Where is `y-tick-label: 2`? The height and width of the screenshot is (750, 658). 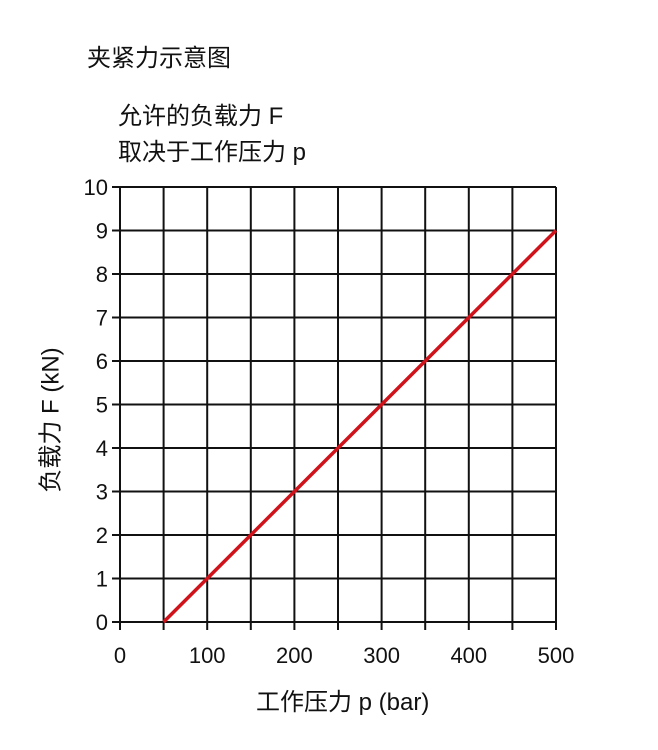 y-tick-label: 2 is located at coordinates (102, 535).